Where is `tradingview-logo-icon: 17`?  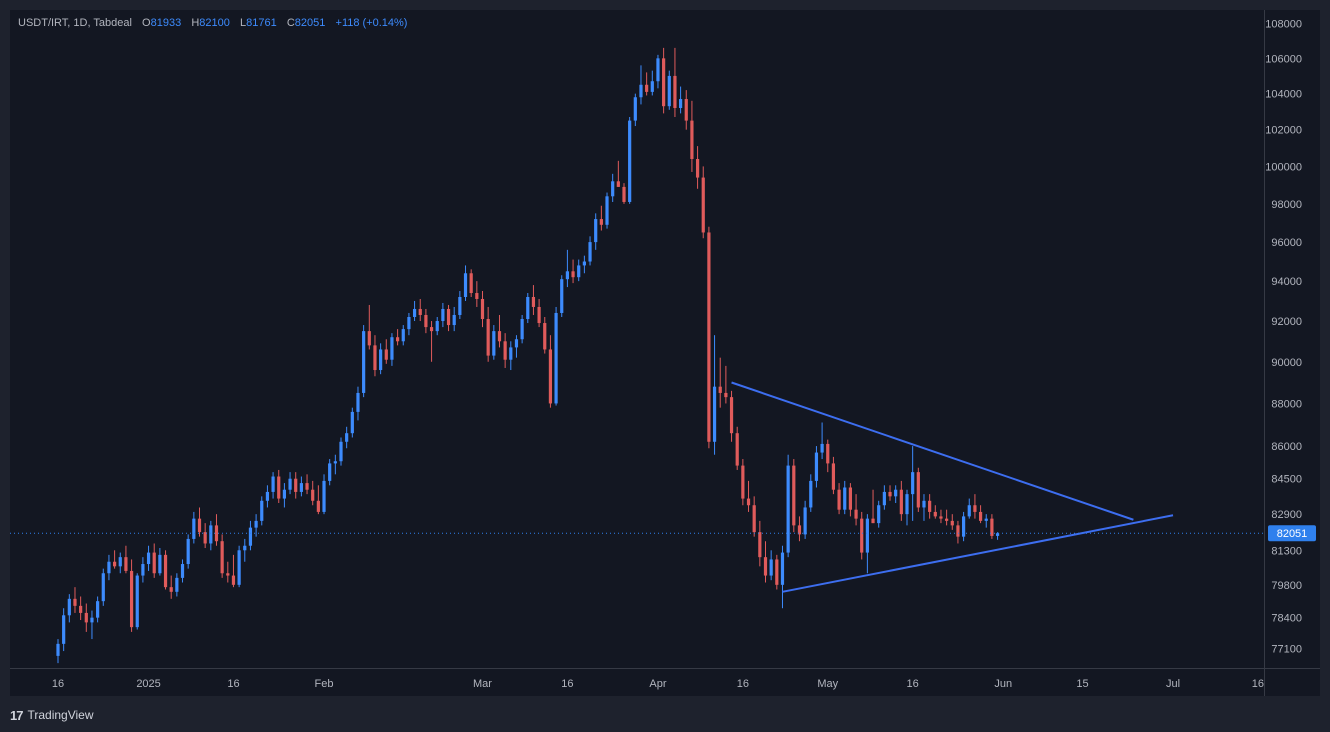
tradingview-logo-icon: 17 is located at coordinates (17, 715).